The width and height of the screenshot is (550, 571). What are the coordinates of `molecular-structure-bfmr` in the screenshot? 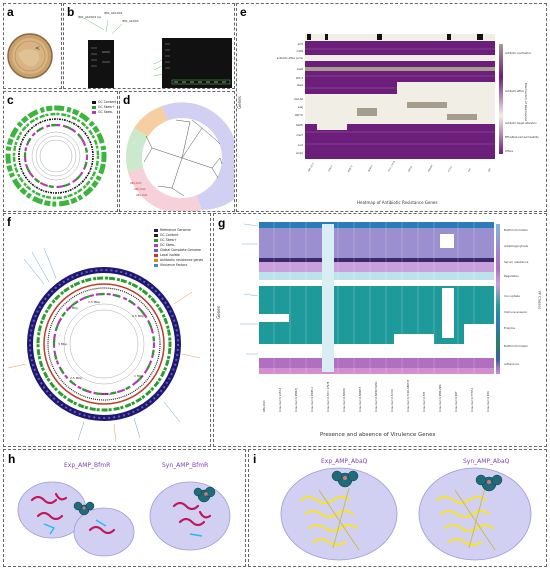 It's located at (124, 519).